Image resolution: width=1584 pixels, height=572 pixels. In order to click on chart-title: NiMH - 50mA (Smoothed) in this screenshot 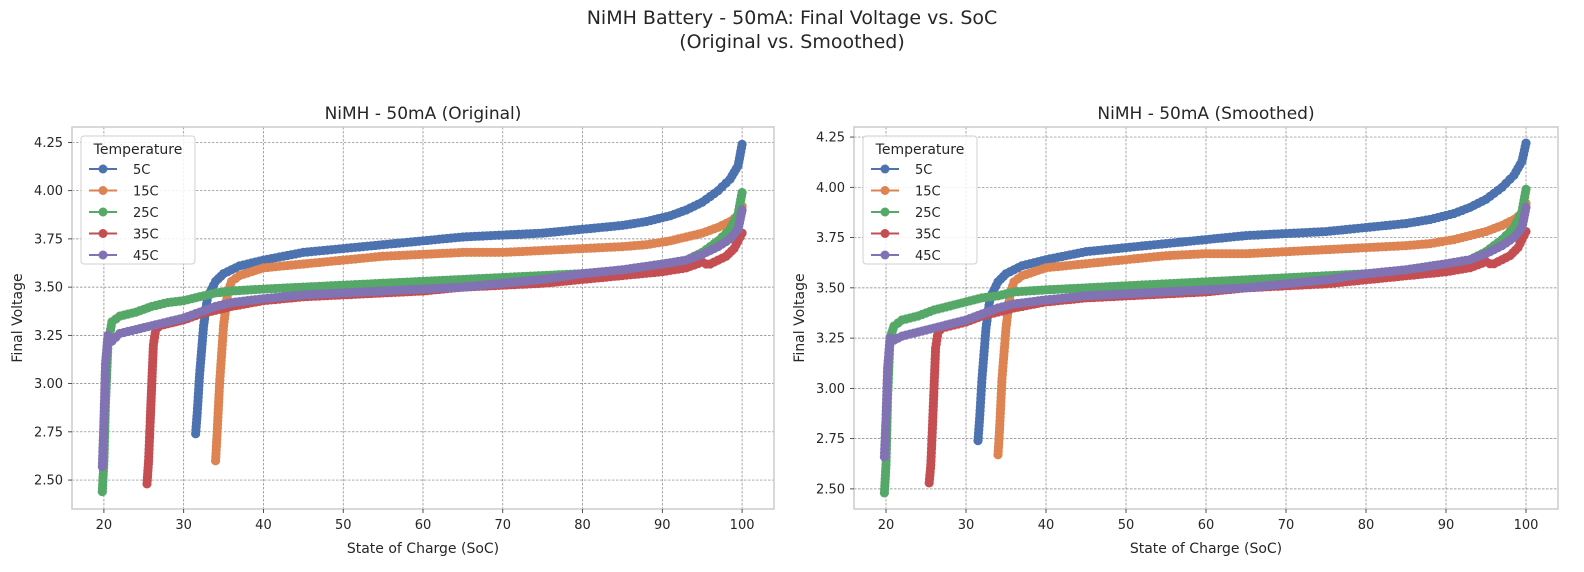, I will do `click(1205, 114)`.